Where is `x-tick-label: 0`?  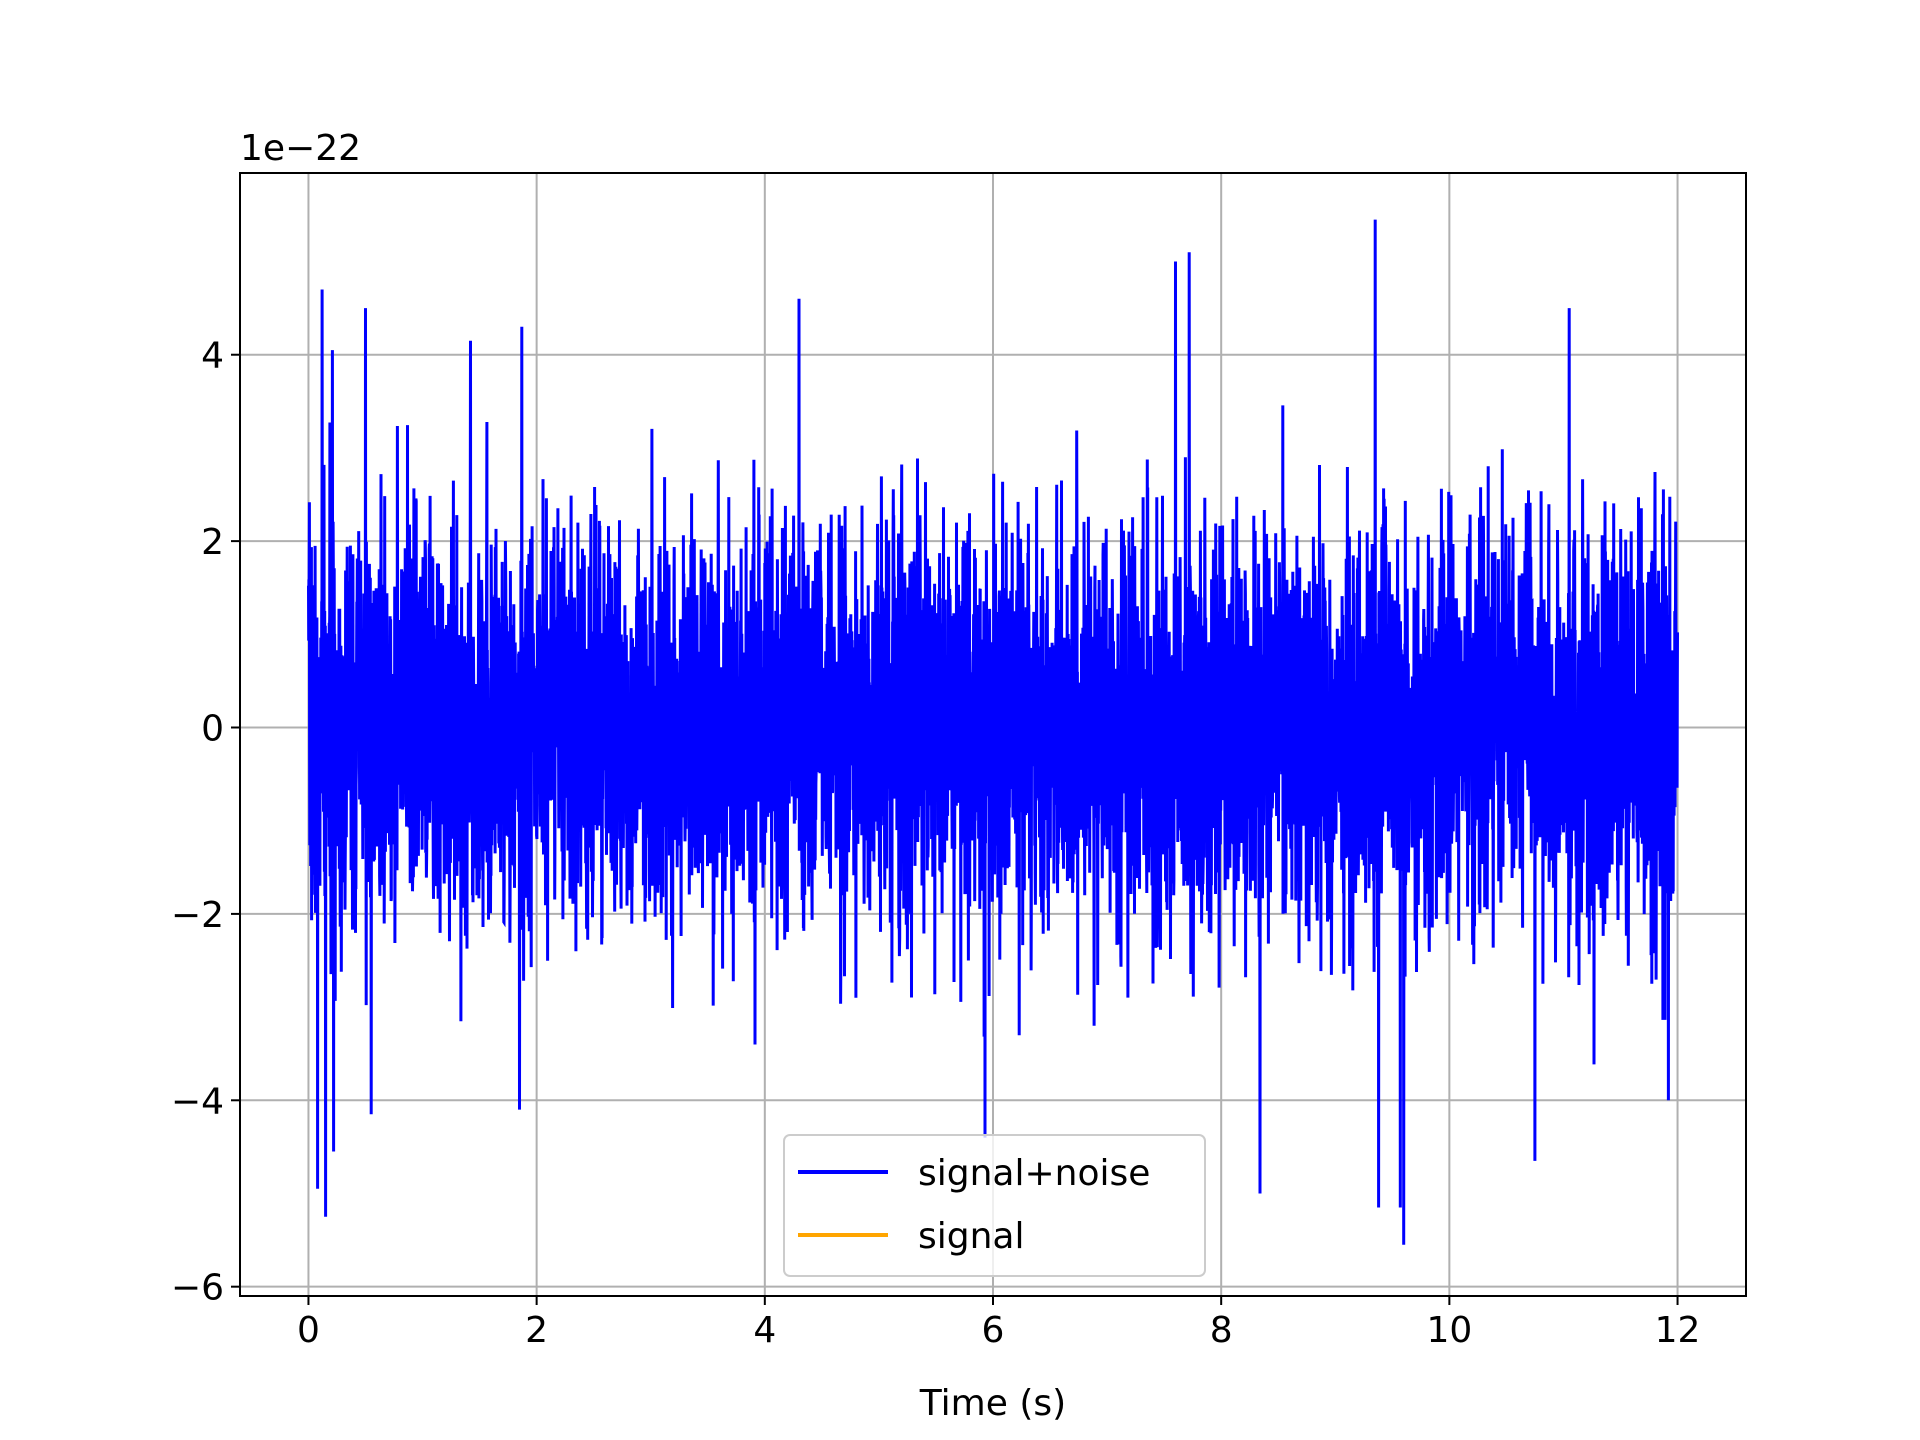
x-tick-label: 0 is located at coordinates (308, 1330).